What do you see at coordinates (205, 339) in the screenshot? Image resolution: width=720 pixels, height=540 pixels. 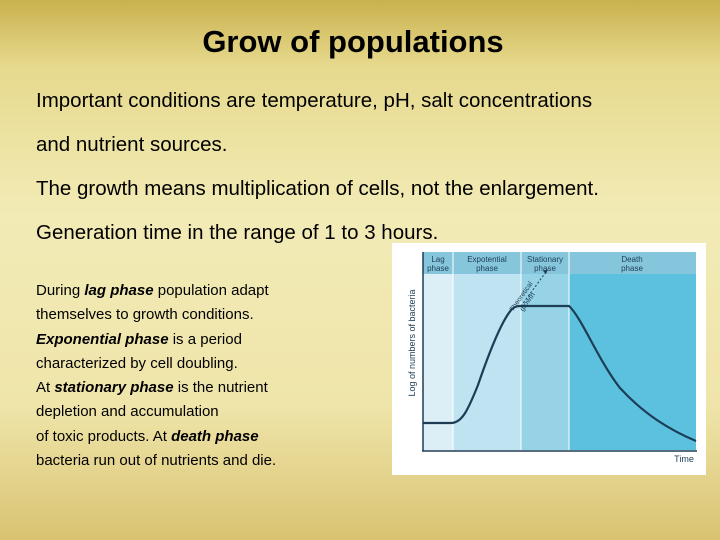 I see `desc-text: is a period` at bounding box center [205, 339].